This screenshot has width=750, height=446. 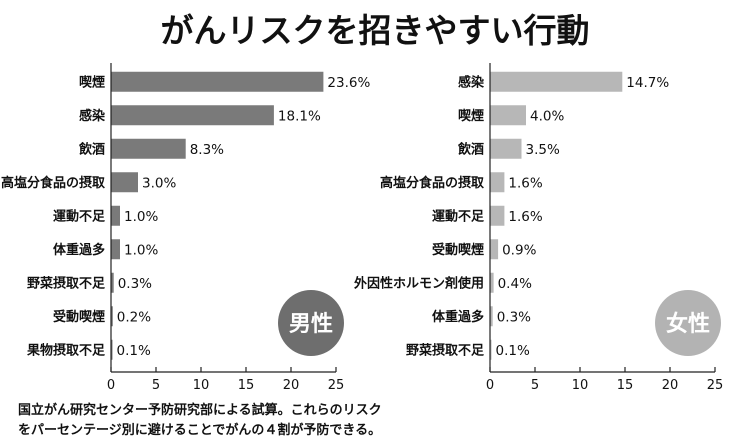 I want to click on note-line-2: をパーセンテージ別に避けることでがんの４割が予防できる。, so click(x=199, y=430).